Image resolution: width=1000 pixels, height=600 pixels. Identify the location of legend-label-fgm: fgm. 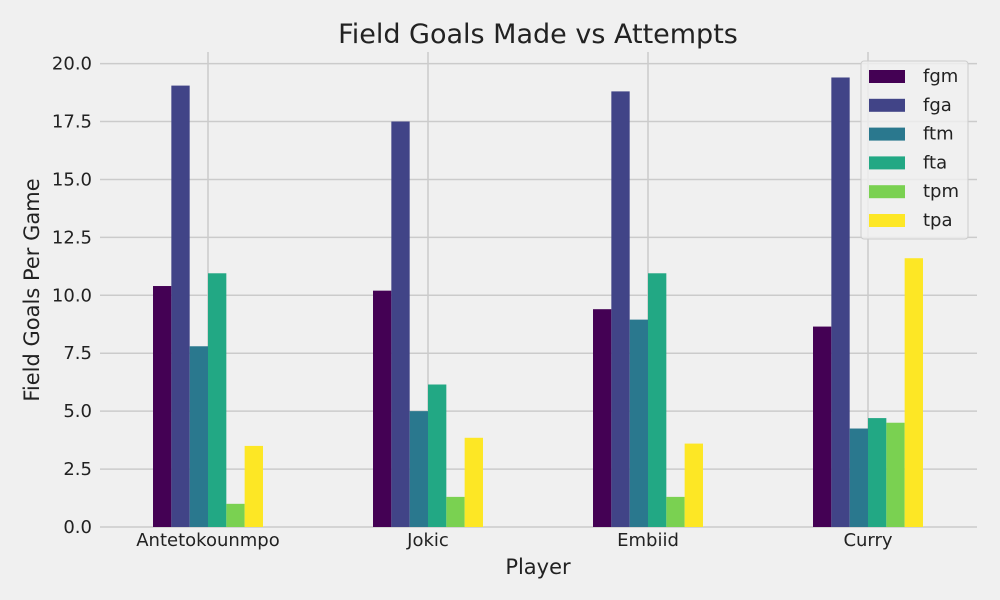
(940, 76).